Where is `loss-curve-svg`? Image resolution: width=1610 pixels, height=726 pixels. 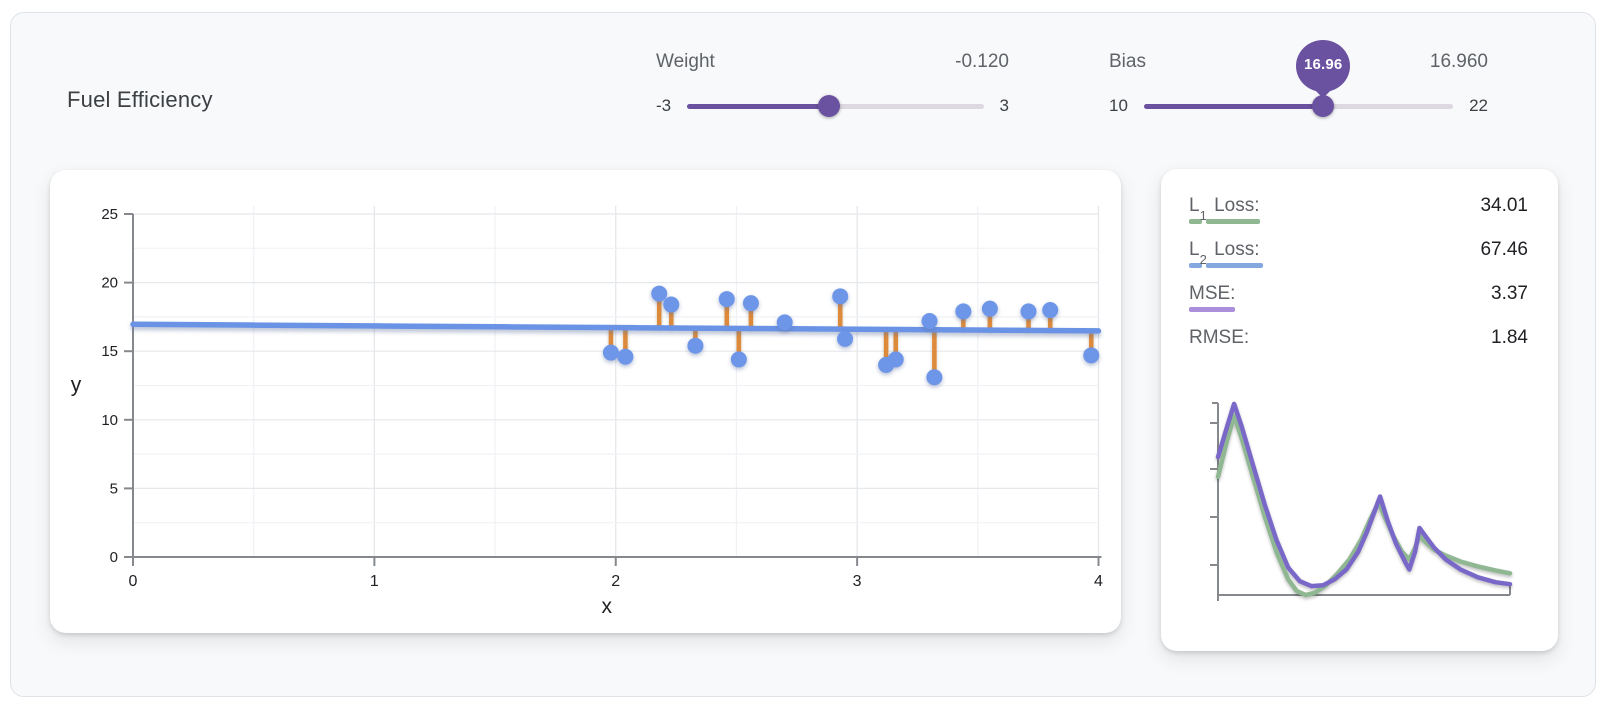 loss-curve-svg is located at coordinates (1361, 501).